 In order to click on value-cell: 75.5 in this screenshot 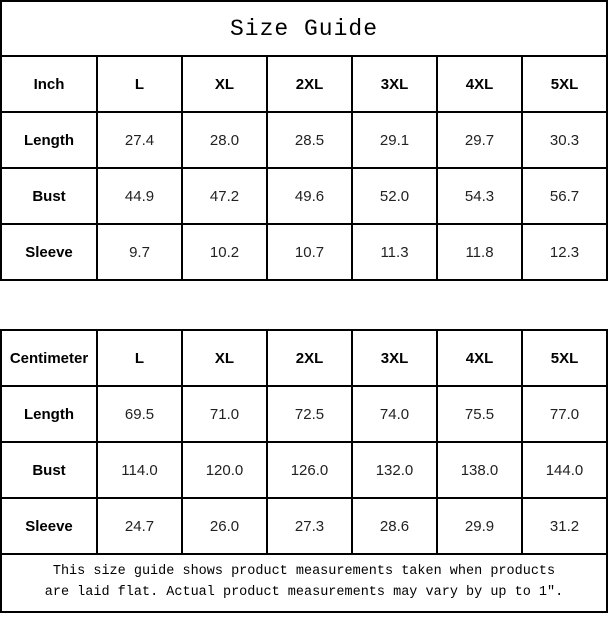, I will do `click(479, 414)`.